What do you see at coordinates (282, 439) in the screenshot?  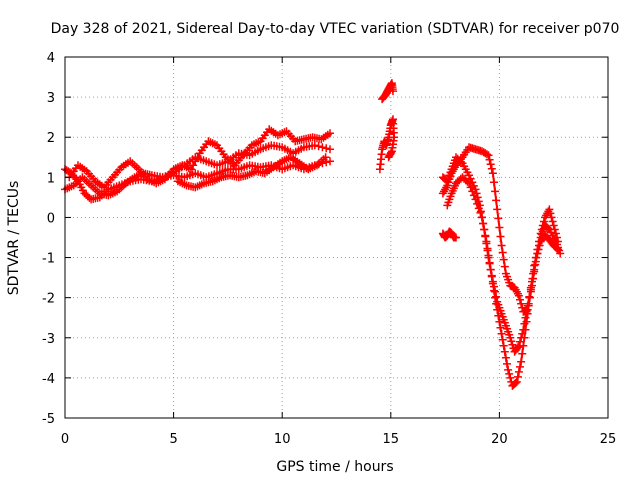 I see `x-tick-label: 10` at bounding box center [282, 439].